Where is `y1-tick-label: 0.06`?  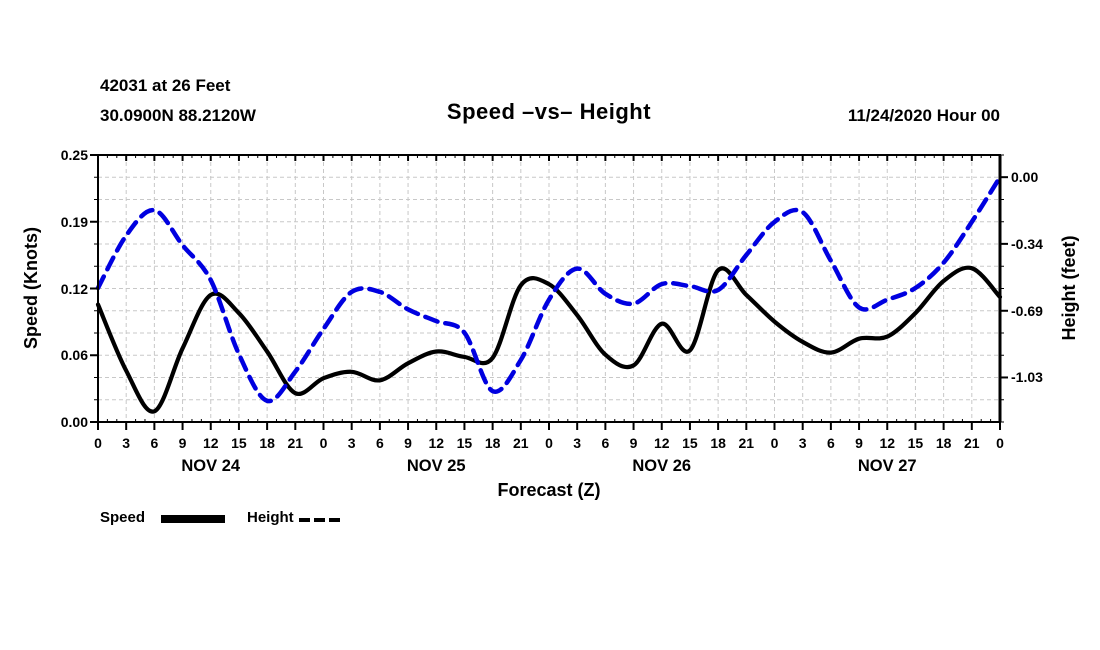
y1-tick-label: 0.06 is located at coordinates (74, 355).